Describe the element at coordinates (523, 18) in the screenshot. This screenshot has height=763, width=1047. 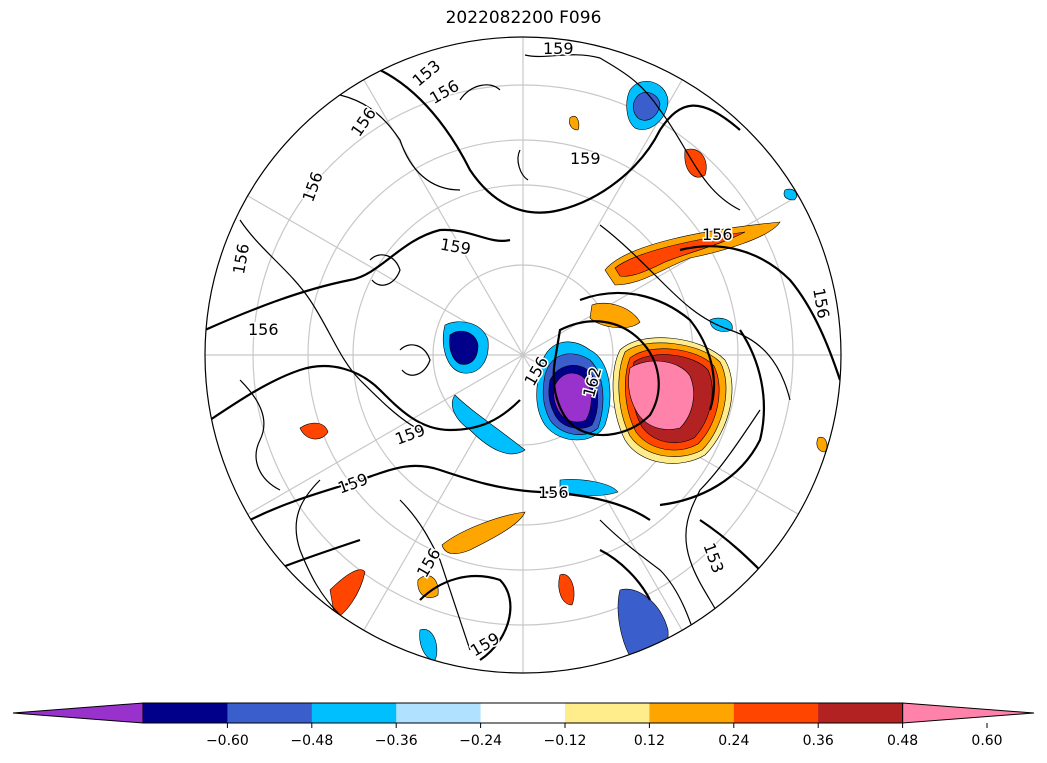
I see `map-title: 2022082200 F096` at that location.